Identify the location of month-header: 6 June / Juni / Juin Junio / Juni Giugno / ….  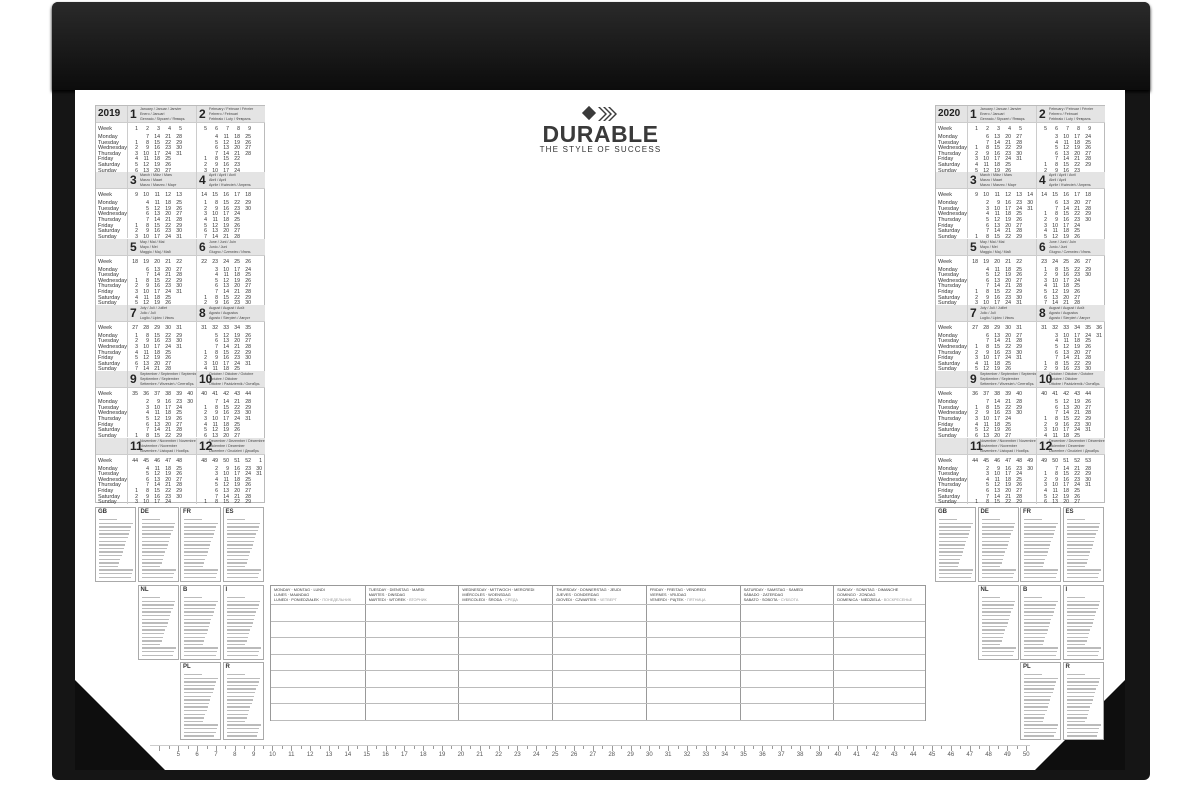
(231, 247).